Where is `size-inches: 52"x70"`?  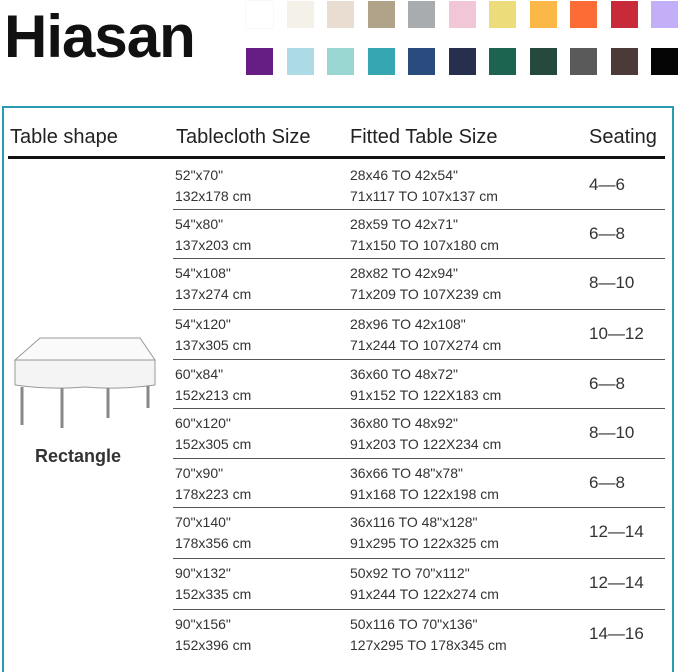 size-inches: 52"x70" is located at coordinates (199, 175).